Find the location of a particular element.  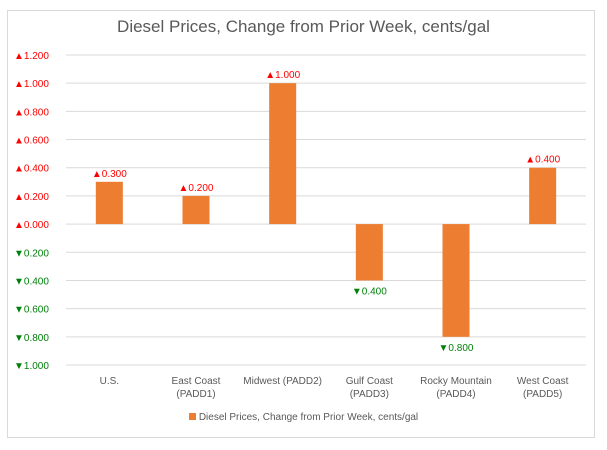

y-tick-label: ▲0.000 is located at coordinates (31, 225).